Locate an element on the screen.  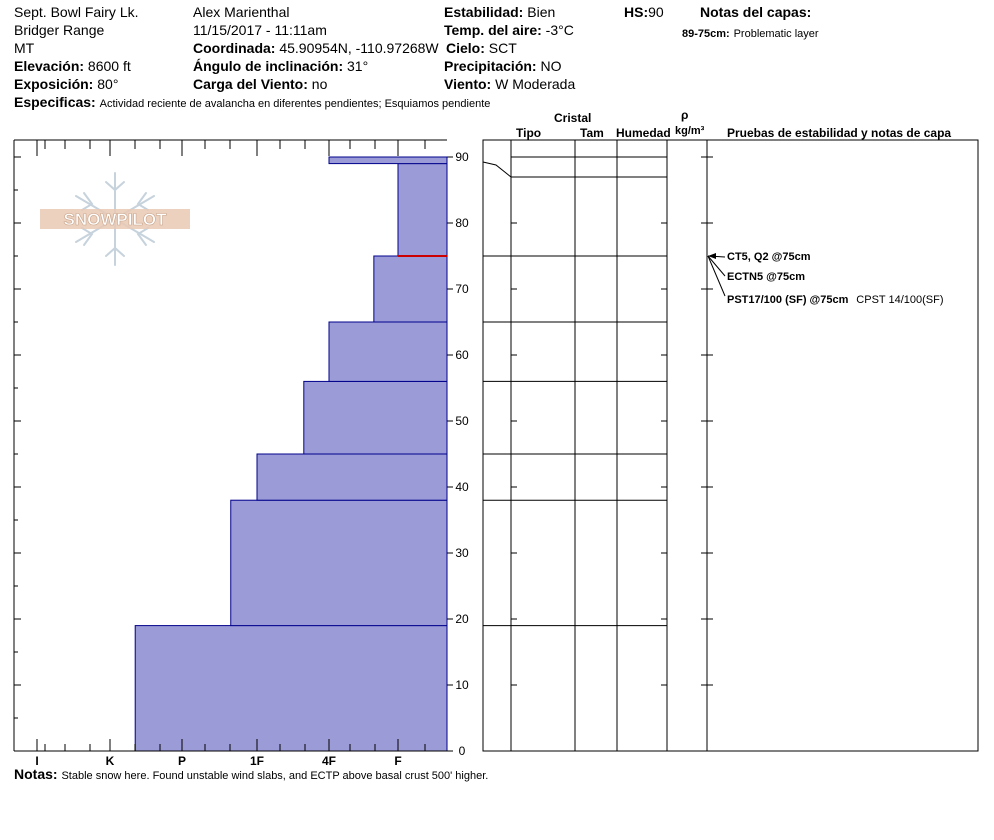
layer-note: 89-75cm: Problematic layer is located at coordinates (750, 34).